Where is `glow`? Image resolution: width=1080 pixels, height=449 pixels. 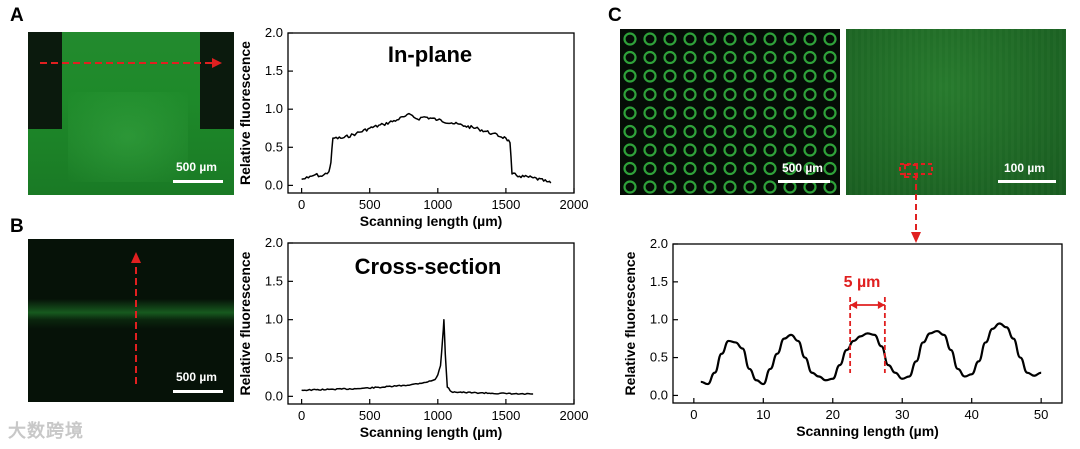
glow is located at coordinates (128, 137).